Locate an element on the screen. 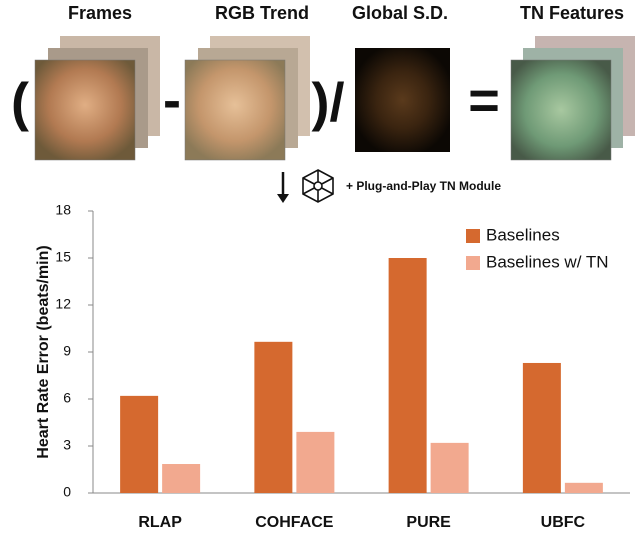 This screenshot has width=640, height=560. y-tick-label: 18 is located at coordinates (63, 210).